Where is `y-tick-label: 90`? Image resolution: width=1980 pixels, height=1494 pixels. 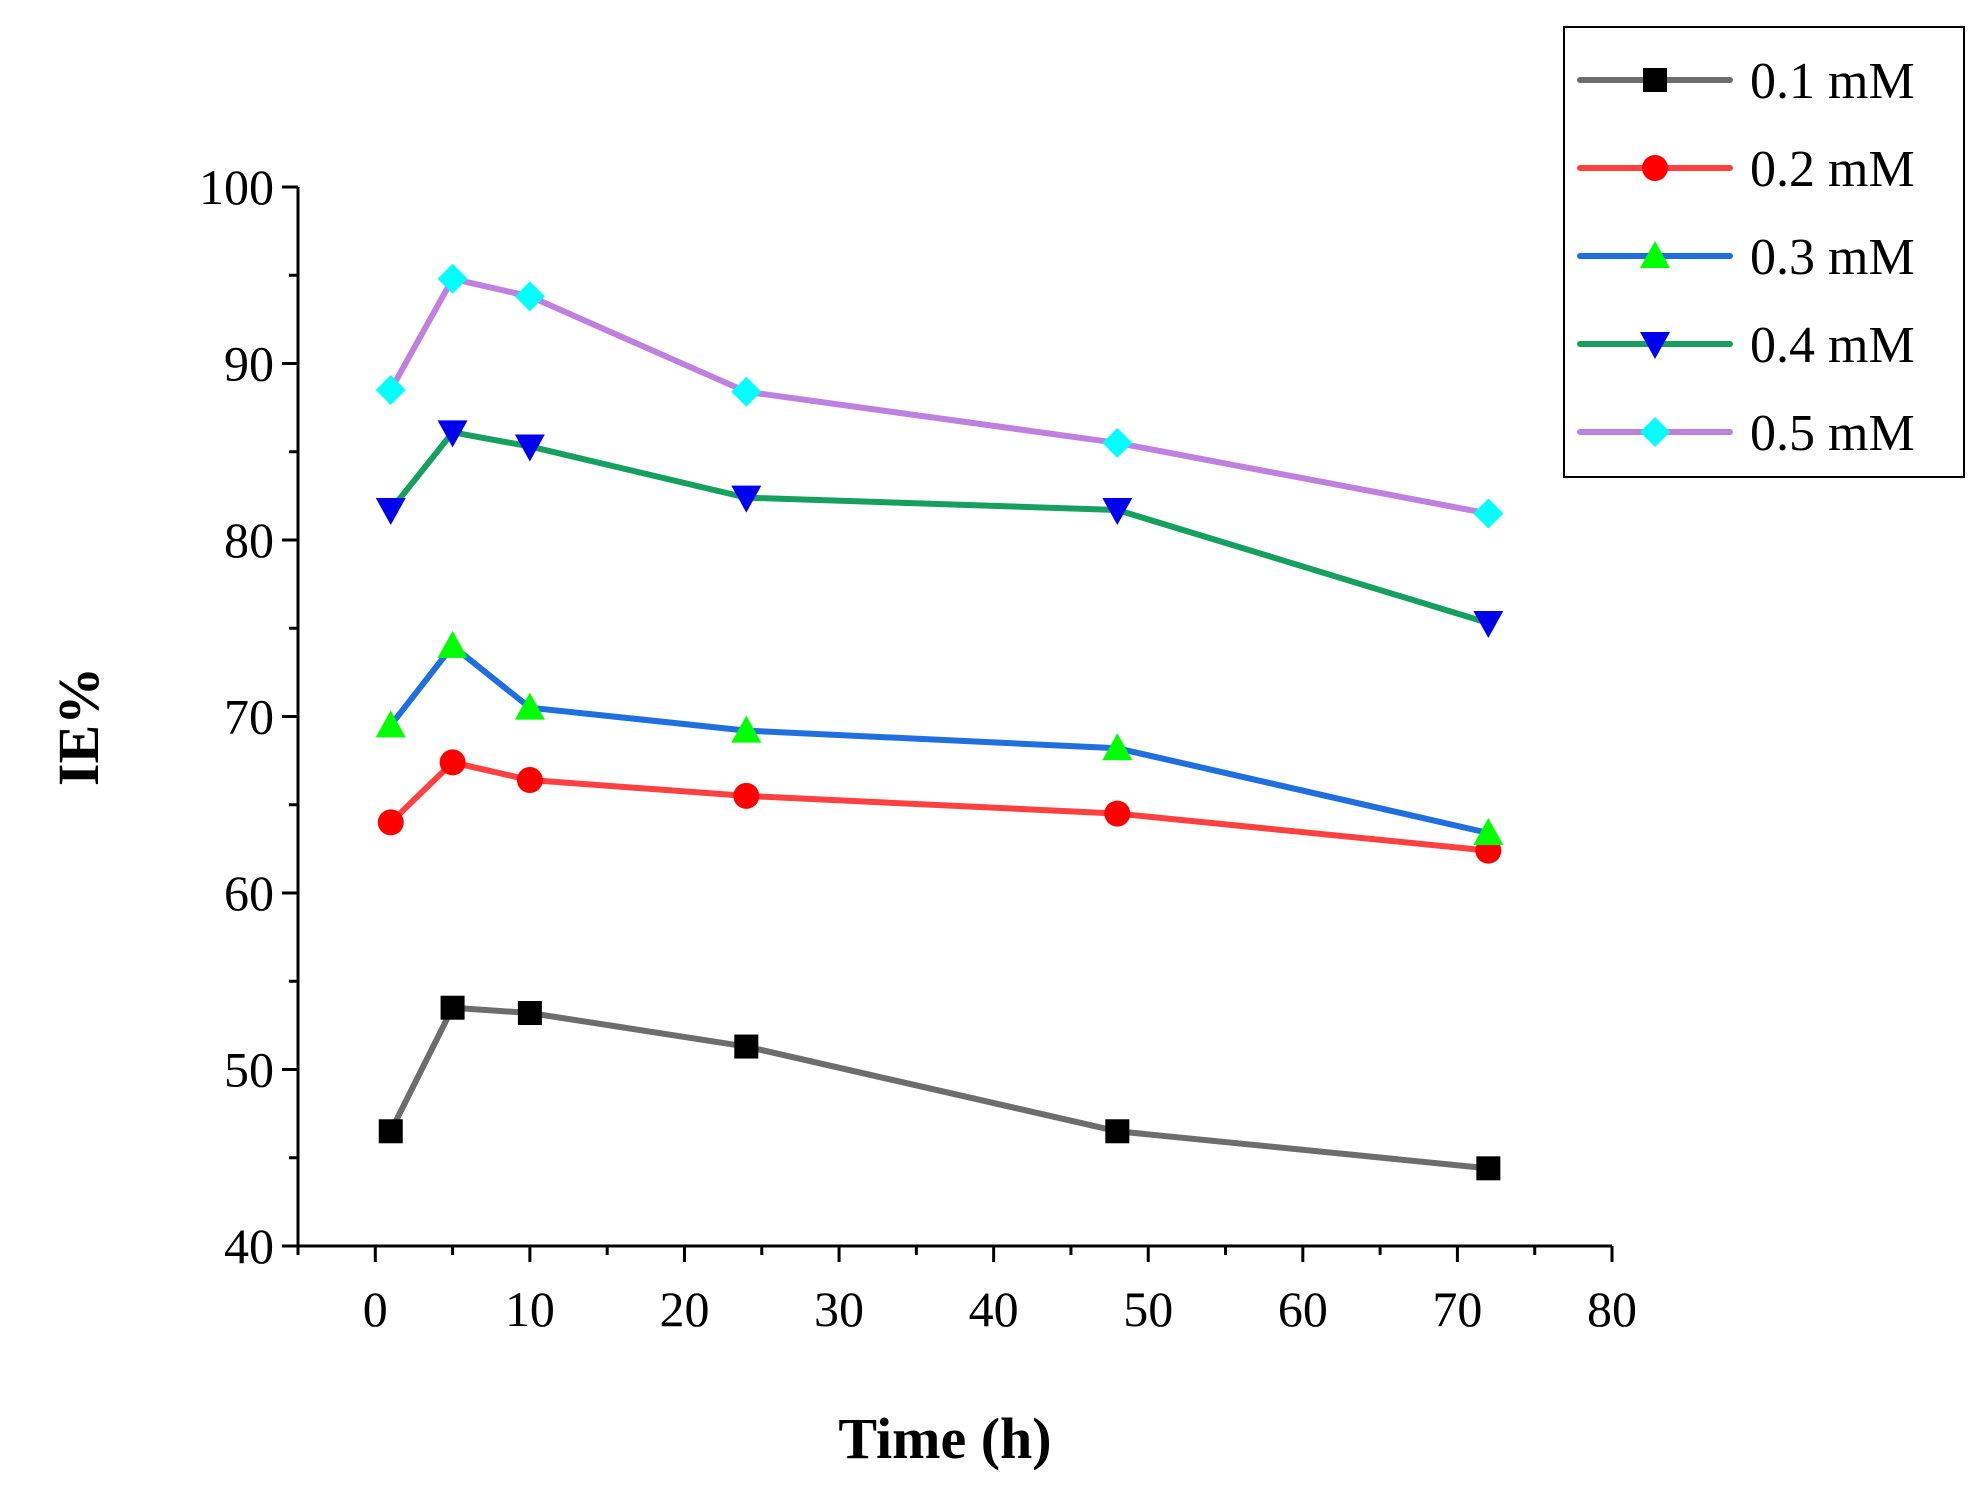 y-tick-label: 90 is located at coordinates (249, 364).